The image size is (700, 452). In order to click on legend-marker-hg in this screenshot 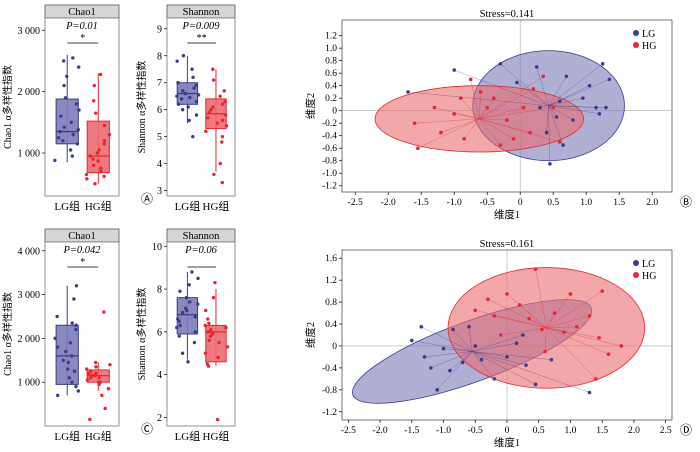, I will do `click(636, 275)`.